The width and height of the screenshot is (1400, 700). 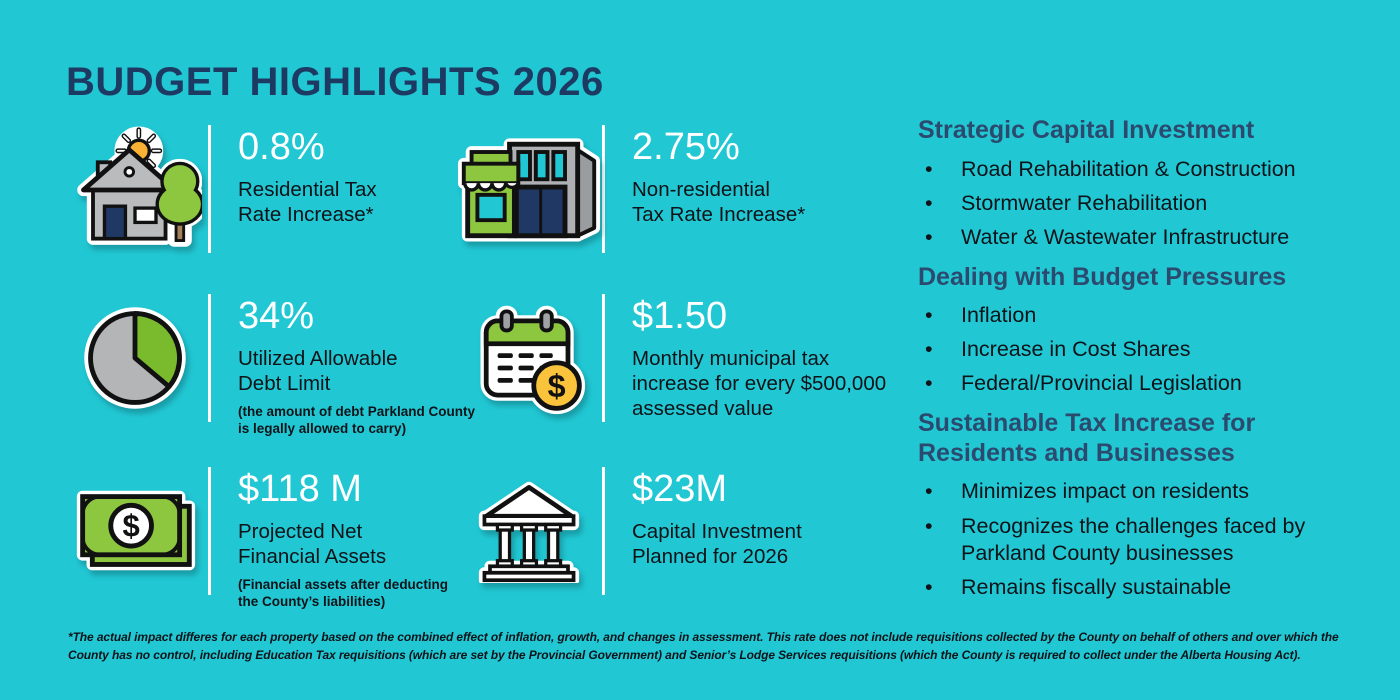 What do you see at coordinates (630, 189) in the screenshot?
I see `stat-nonresidential-tax: 2.75% Non-residential Tax Rate Increase*` at bounding box center [630, 189].